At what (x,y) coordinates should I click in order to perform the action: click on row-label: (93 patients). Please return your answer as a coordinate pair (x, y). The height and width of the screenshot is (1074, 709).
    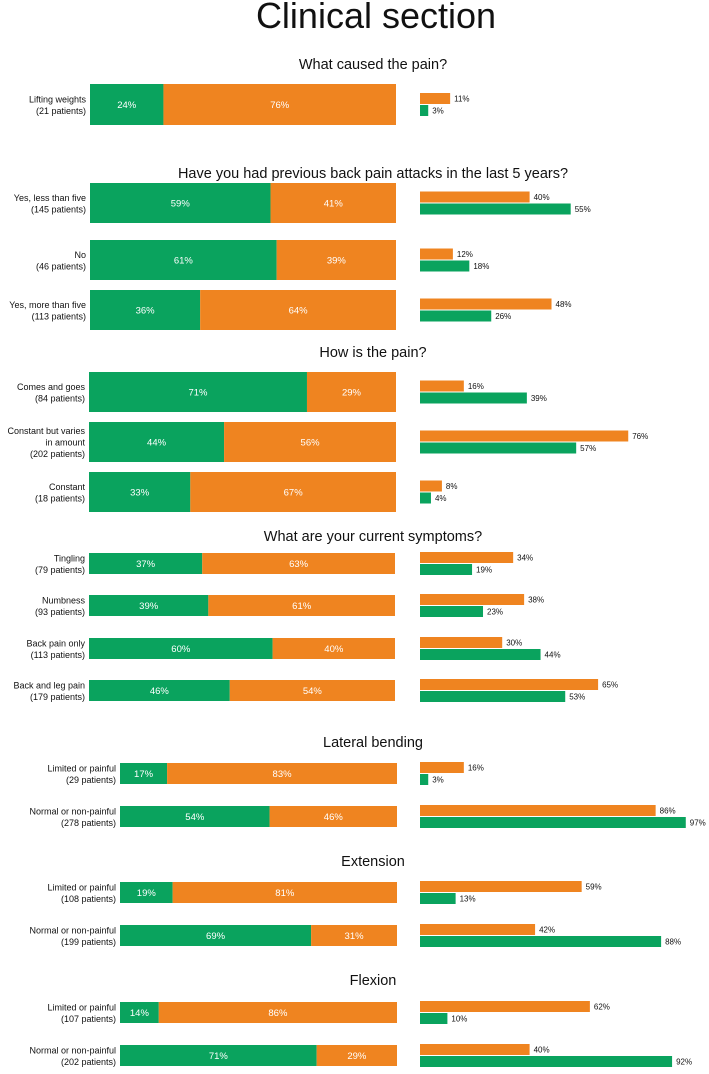
    Looking at the image, I should click on (60, 612).